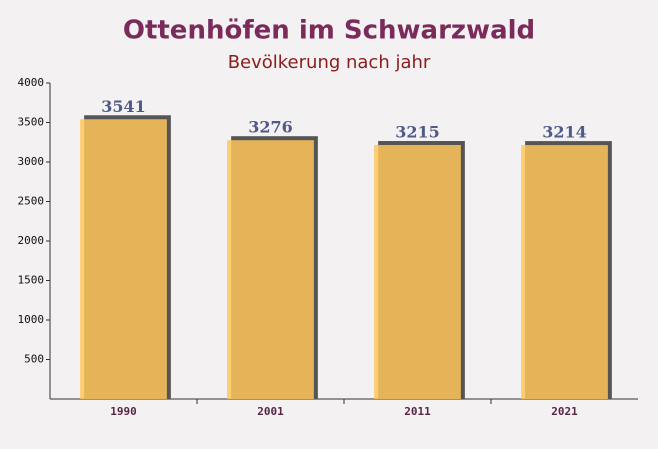  I want to click on y-tick-label: 2000, so click(31, 240).